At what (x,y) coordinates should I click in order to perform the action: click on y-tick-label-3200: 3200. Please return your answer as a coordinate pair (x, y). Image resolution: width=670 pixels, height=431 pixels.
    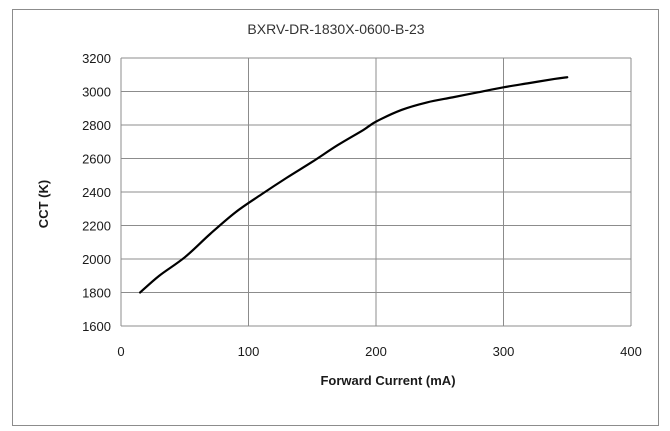
    Looking at the image, I should click on (96, 58).